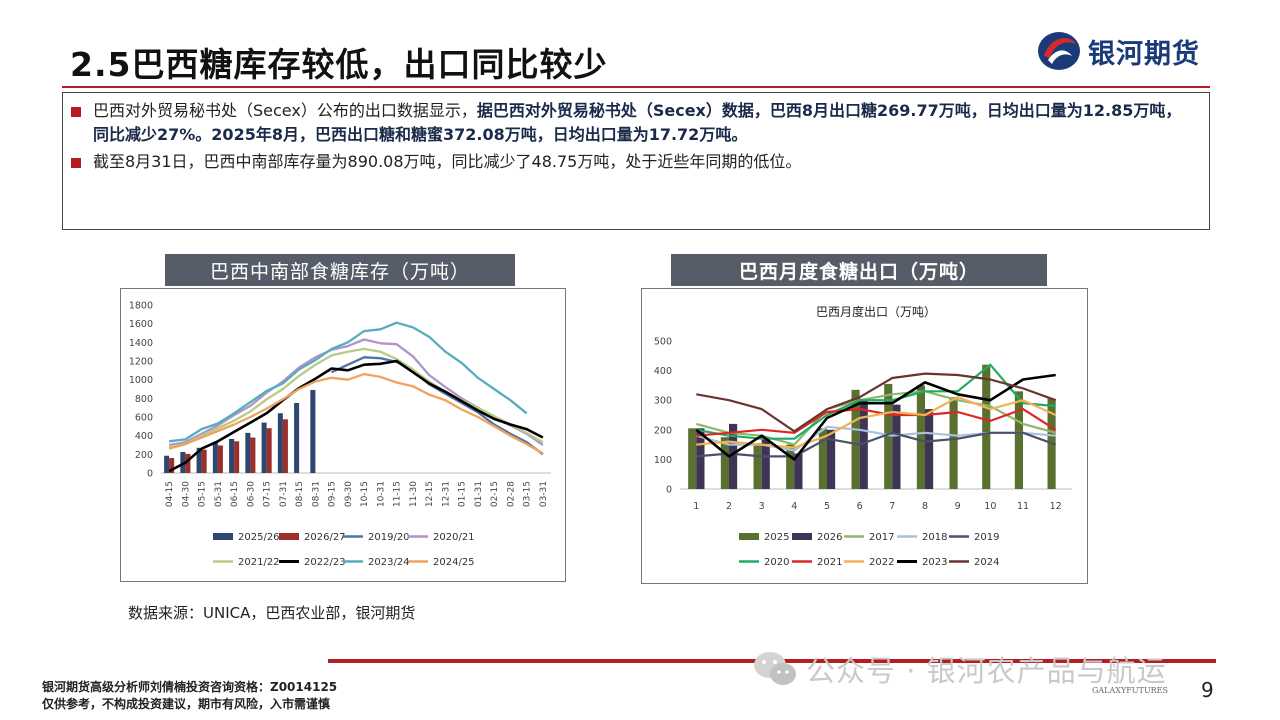 This screenshot has width=1280, height=720. What do you see at coordinates (528, 494) in the screenshot?
I see `x-tick-label: 03-15` at bounding box center [528, 494].